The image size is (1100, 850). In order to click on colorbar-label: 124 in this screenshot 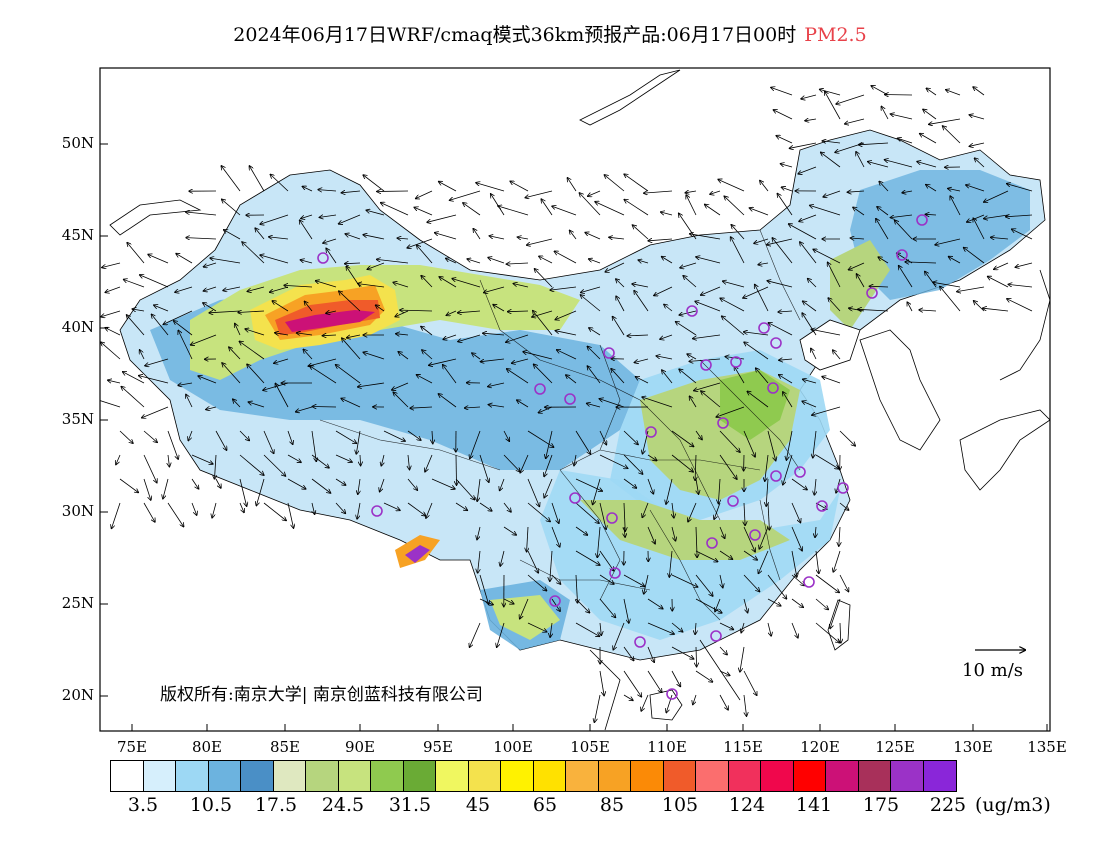, I will do `click(747, 805)`.